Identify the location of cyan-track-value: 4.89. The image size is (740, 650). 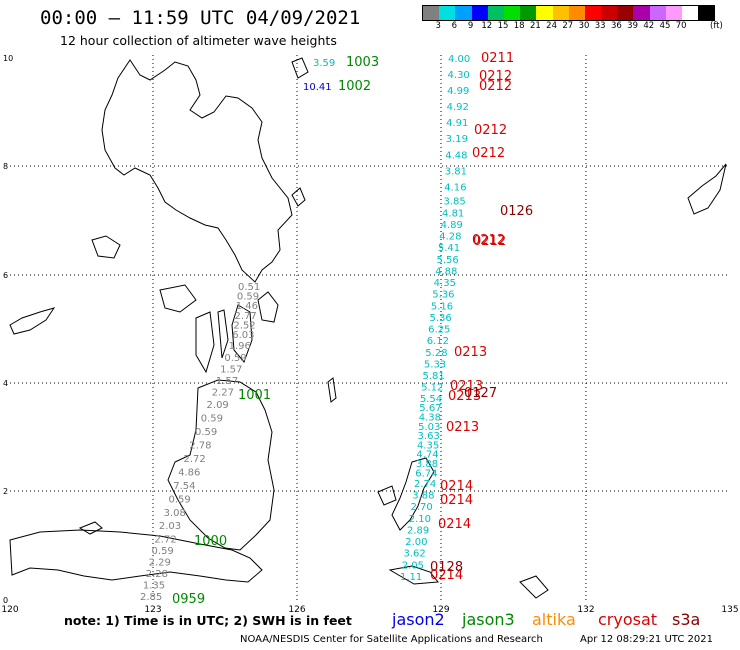
(452, 225).